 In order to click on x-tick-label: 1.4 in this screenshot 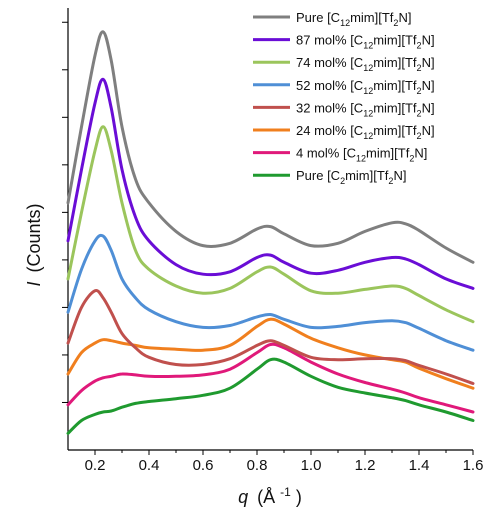, I will do `click(419, 465)`.